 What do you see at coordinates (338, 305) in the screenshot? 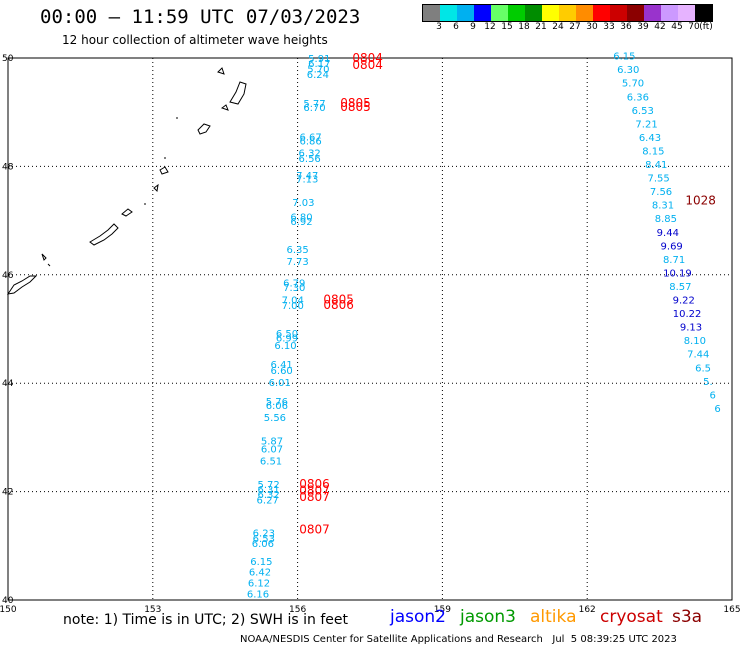
I see `pass-time-label: 0806` at bounding box center [338, 305].